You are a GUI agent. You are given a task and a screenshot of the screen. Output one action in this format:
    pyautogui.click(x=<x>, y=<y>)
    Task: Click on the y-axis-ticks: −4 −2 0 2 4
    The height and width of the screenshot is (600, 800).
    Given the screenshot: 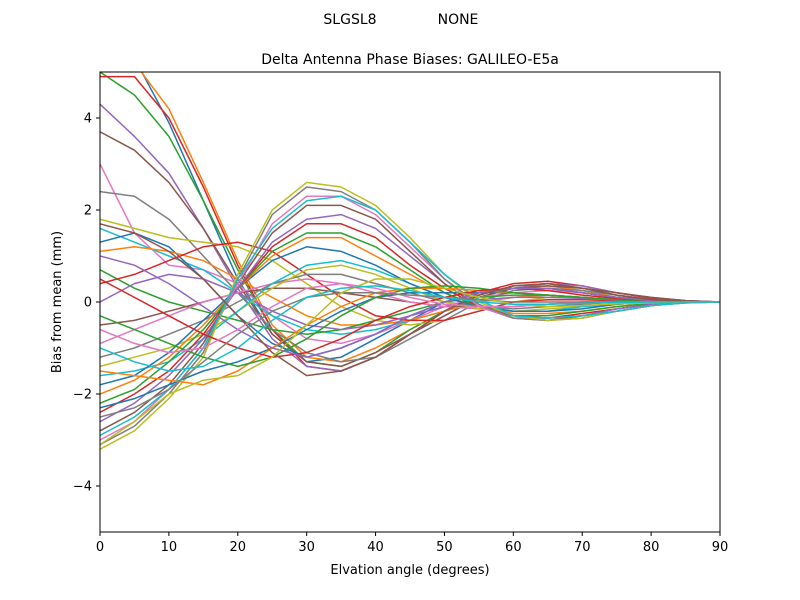 What is the action you would take?
    pyautogui.click(x=86, y=303)
    